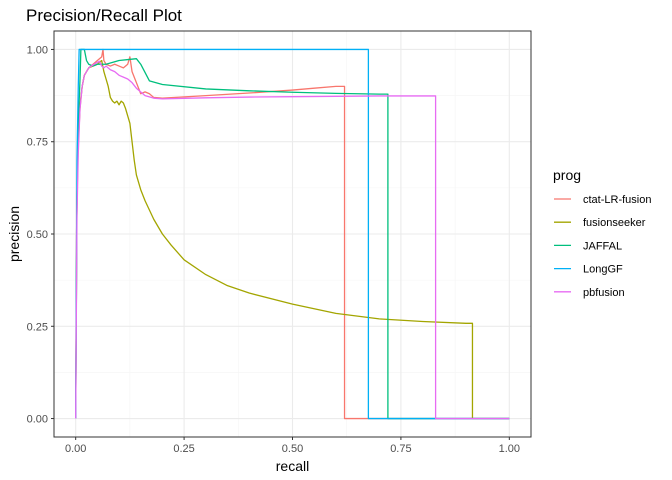 The height and width of the screenshot is (480, 672). I want to click on y-axis: 0.00 0.25 0.50 0.75 1.00, so click(40, 235).